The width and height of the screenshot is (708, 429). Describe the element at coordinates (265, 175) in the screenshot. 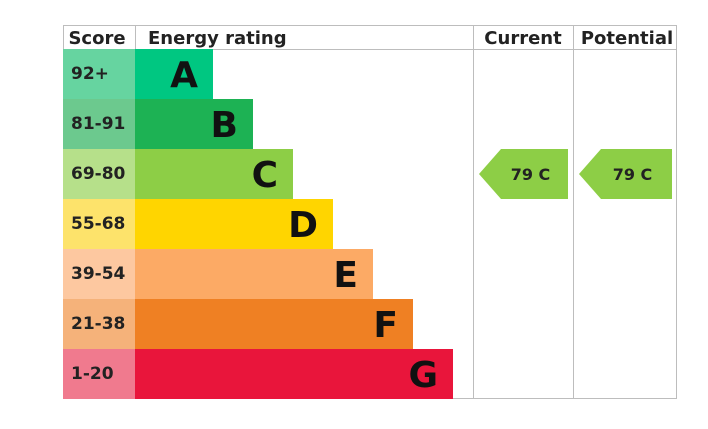

I see `rating-letter: C` at that location.